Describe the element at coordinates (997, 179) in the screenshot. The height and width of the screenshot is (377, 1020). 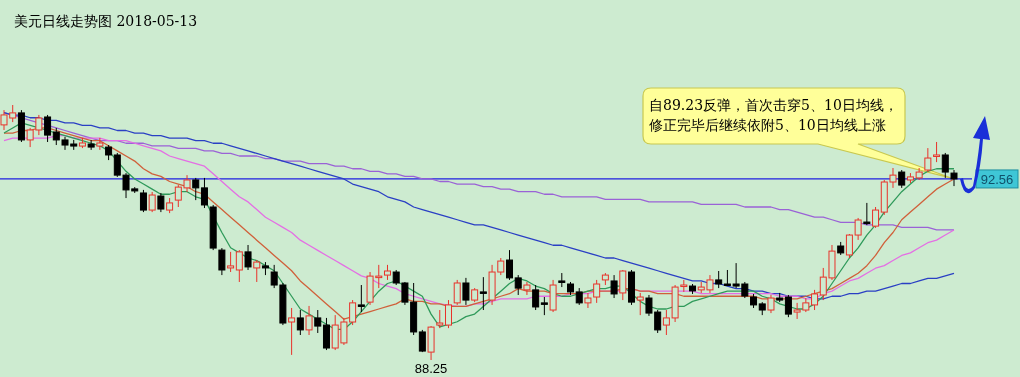
I see `text: 92.56` at that location.